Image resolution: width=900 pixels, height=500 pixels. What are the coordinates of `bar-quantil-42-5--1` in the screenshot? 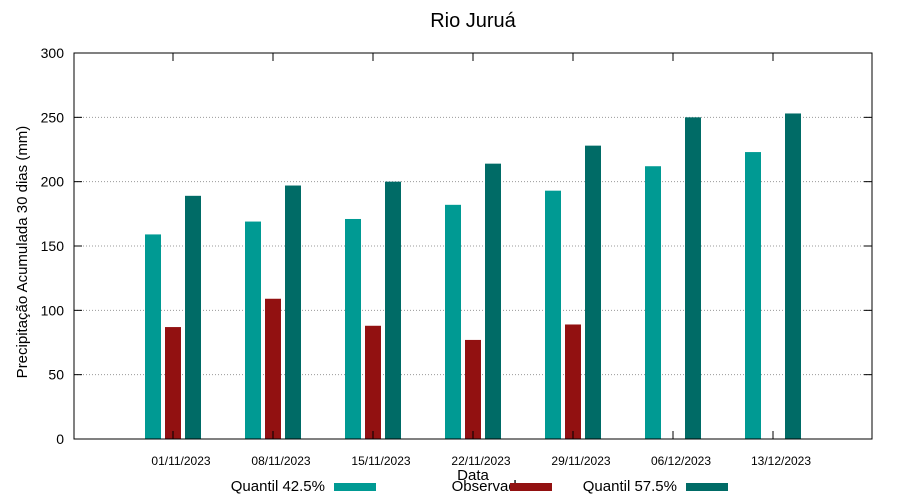 It's located at (253, 330).